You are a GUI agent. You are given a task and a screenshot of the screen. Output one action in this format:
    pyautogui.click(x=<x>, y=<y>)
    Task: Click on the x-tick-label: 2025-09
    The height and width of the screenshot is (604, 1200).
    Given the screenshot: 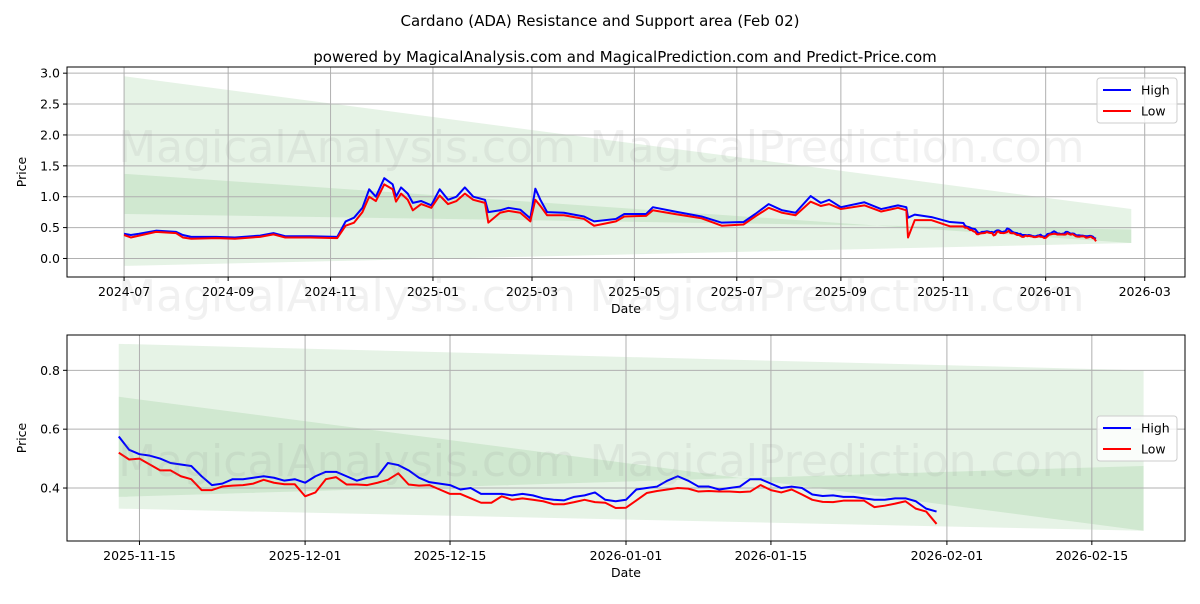 What is the action you would take?
    pyautogui.click(x=841, y=291)
    